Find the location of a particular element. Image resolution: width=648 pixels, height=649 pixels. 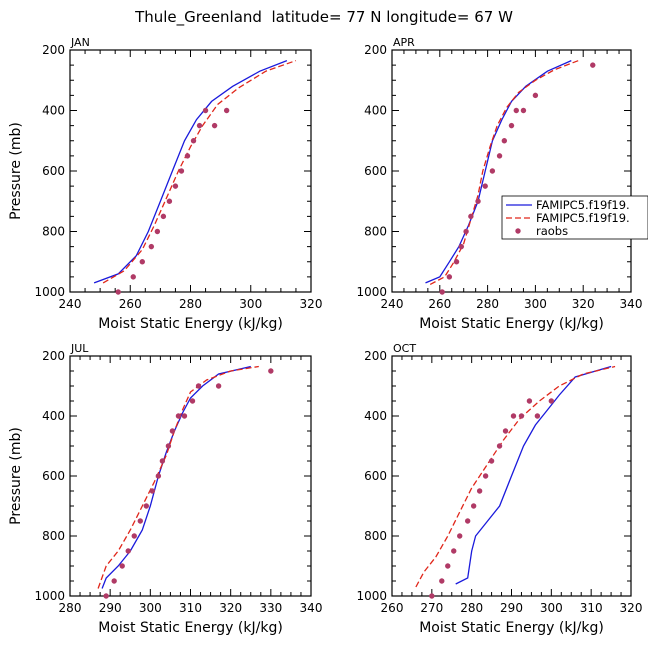

x-tick-label: 330 is located at coordinates (270, 608).